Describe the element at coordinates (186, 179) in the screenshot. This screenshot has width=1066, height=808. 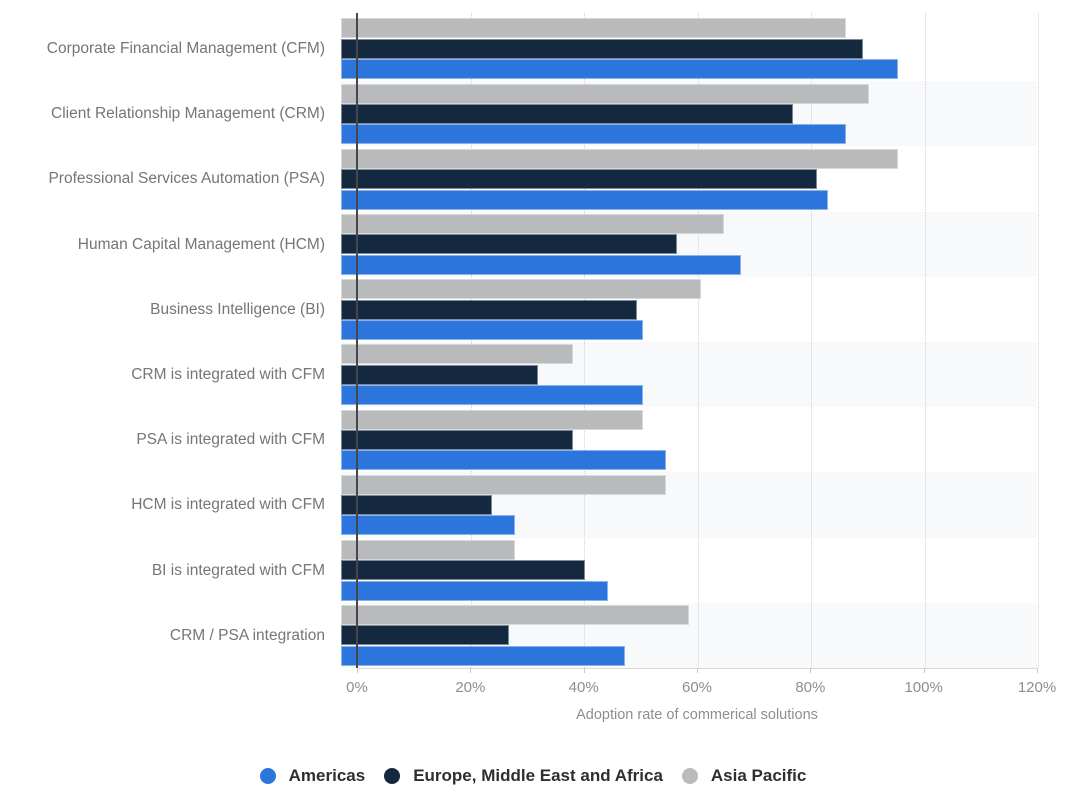
I see `category-label: Professional Services Automation (PSA)` at that location.